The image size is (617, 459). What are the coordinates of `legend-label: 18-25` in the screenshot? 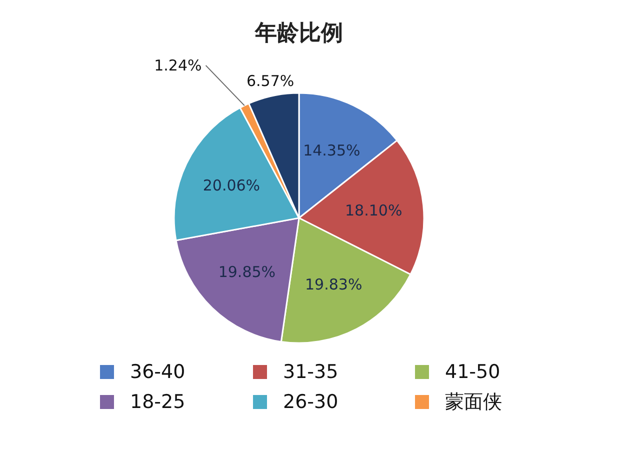 It's located at (158, 402).